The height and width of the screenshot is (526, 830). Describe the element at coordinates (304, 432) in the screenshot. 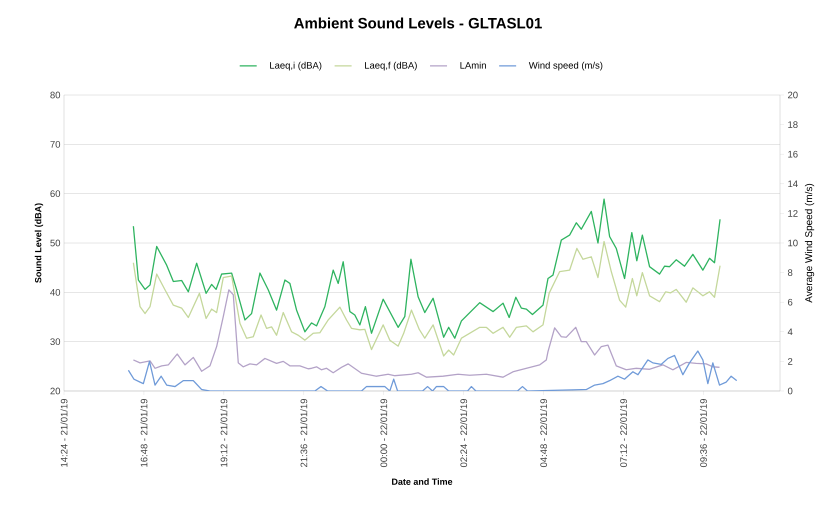

I see `x-tick-label: 21:36 - 21/01/19` at that location.